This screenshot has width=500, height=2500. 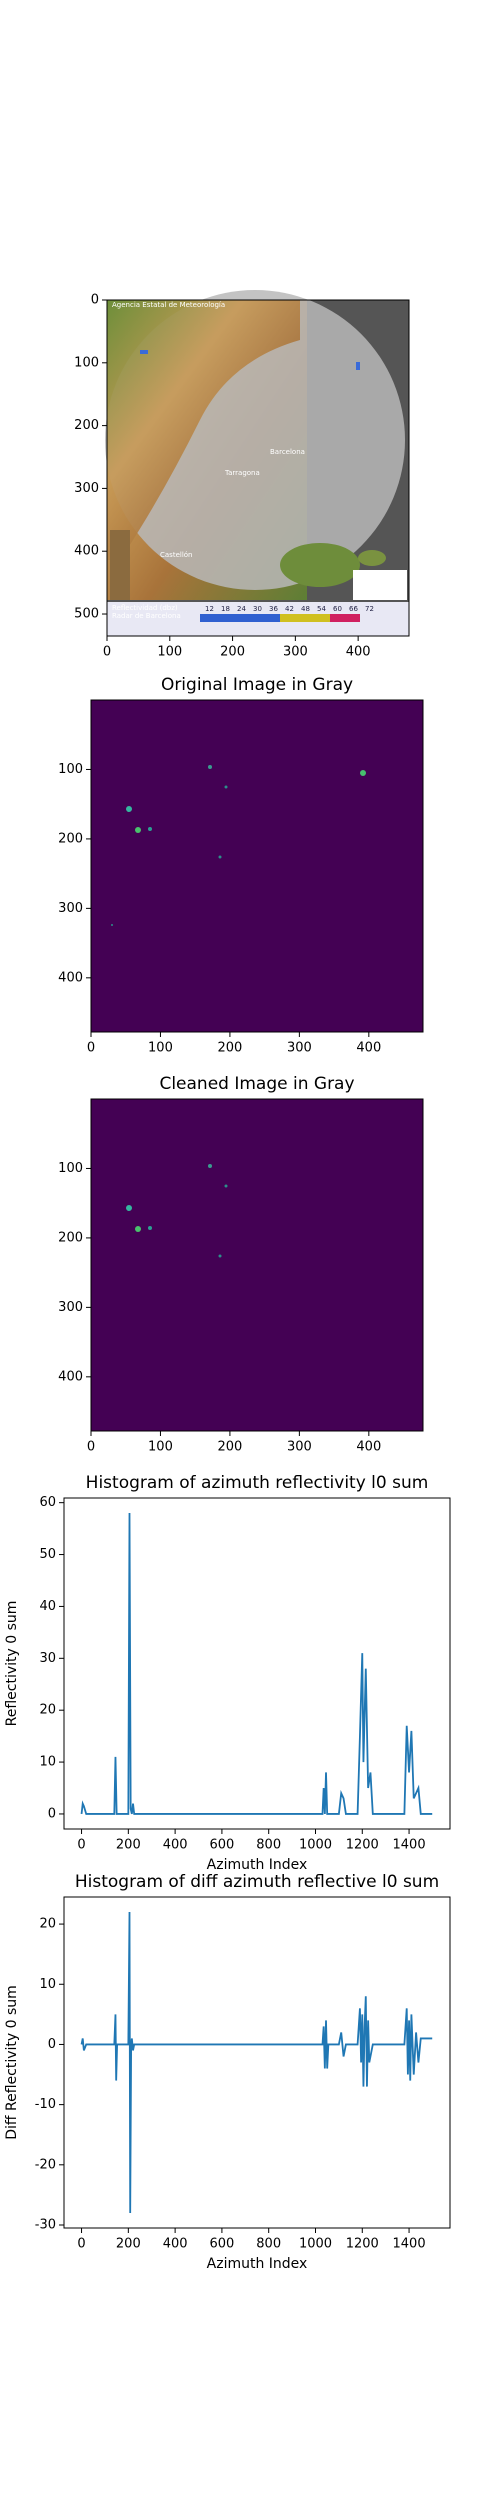 I want to click on cleaned-image, so click(x=257, y=1265).